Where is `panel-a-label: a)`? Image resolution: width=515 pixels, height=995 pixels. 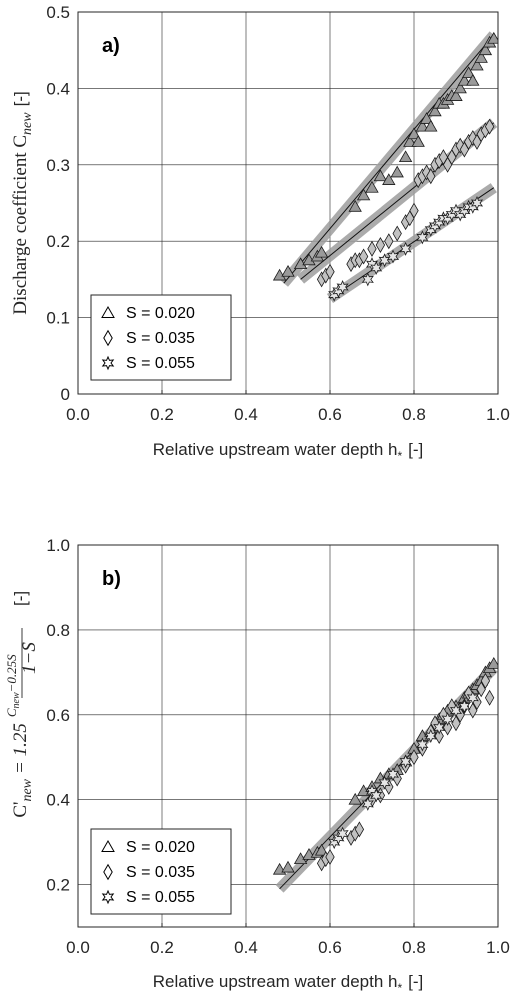
panel-a-label: a) is located at coordinates (111, 46).